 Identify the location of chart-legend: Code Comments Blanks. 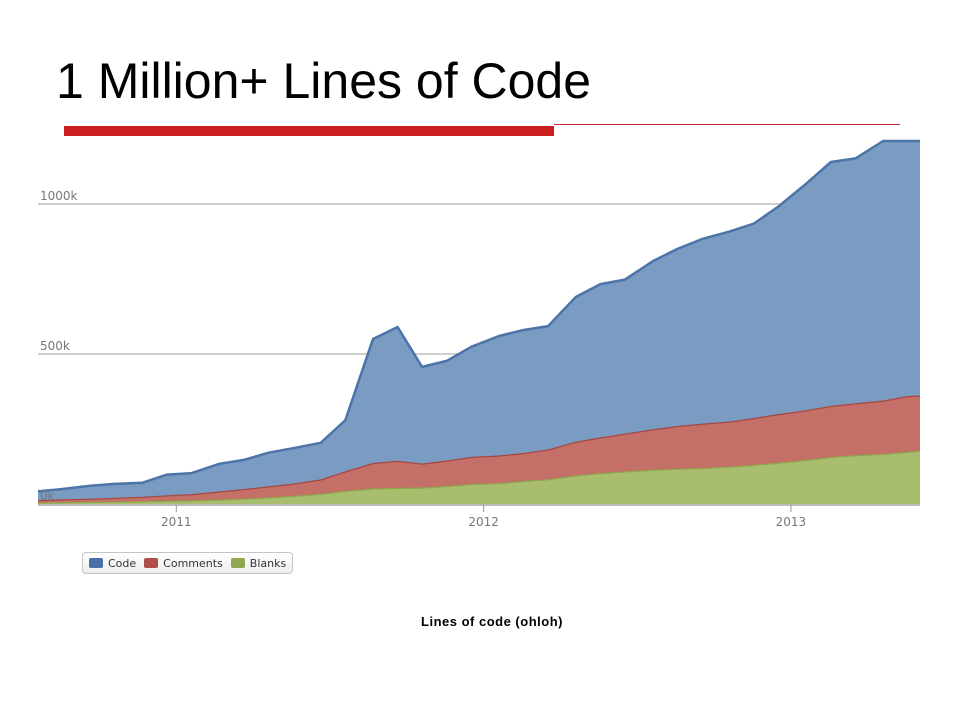
(188, 563).